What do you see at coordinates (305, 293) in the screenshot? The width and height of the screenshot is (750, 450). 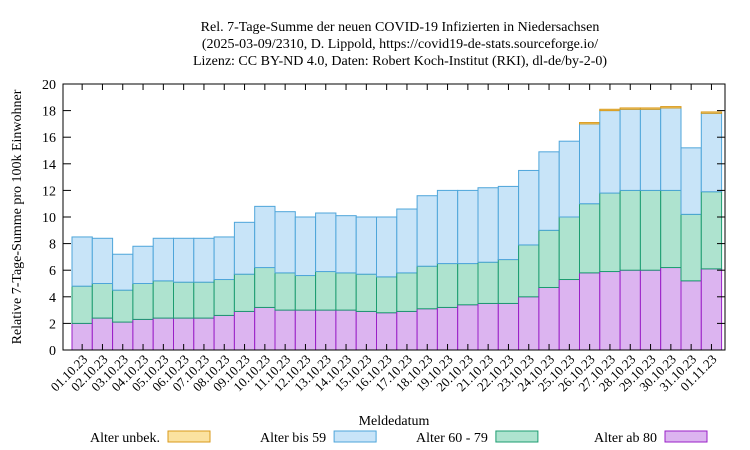 I see `bar-alter-60-79-12.10.23` at bounding box center [305, 293].